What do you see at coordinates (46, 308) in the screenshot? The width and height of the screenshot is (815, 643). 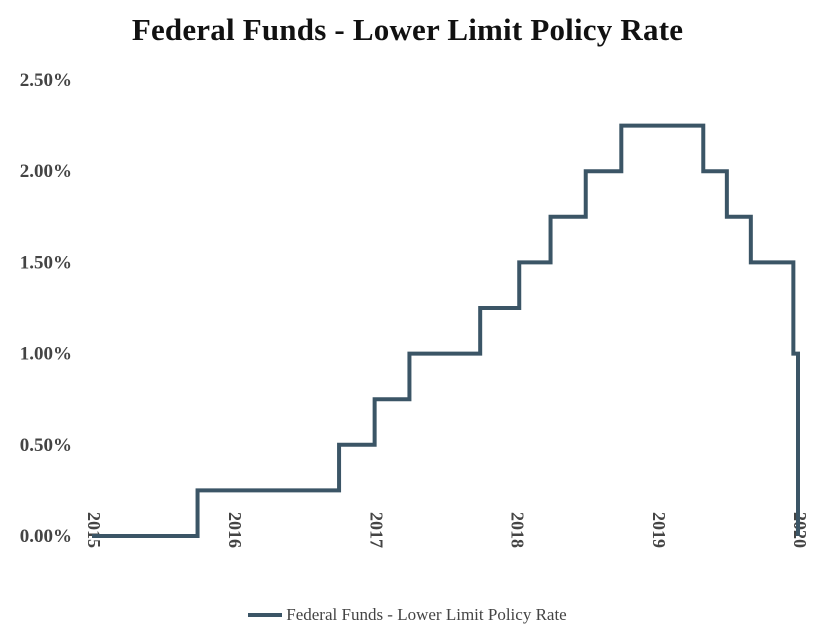 I see `y-axis: 0.00% 0.50% 1.00% 1.50% 2.00% 2.50%` at bounding box center [46, 308].